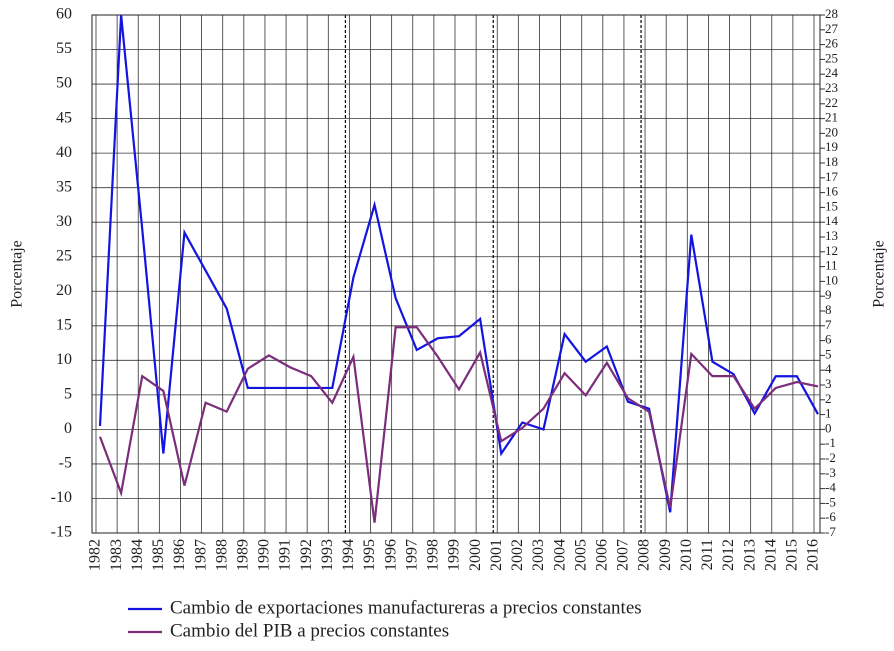  What do you see at coordinates (64, 255) in the screenshot?
I see `y-tick-label: 25` at bounding box center [64, 255].